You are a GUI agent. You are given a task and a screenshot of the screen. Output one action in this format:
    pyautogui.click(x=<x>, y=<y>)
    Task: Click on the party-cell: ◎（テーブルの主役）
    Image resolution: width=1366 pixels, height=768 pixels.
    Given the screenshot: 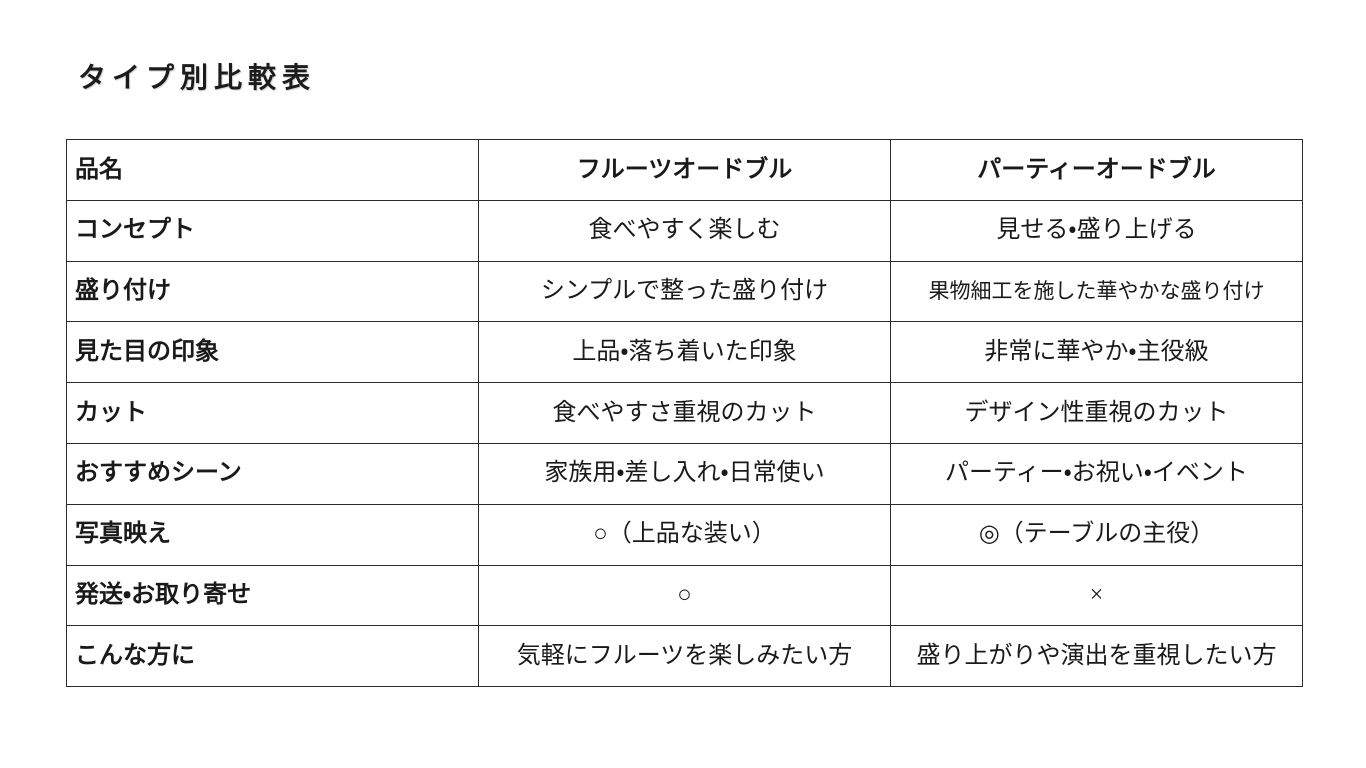 What is the action you would take?
    pyautogui.click(x=1096, y=534)
    